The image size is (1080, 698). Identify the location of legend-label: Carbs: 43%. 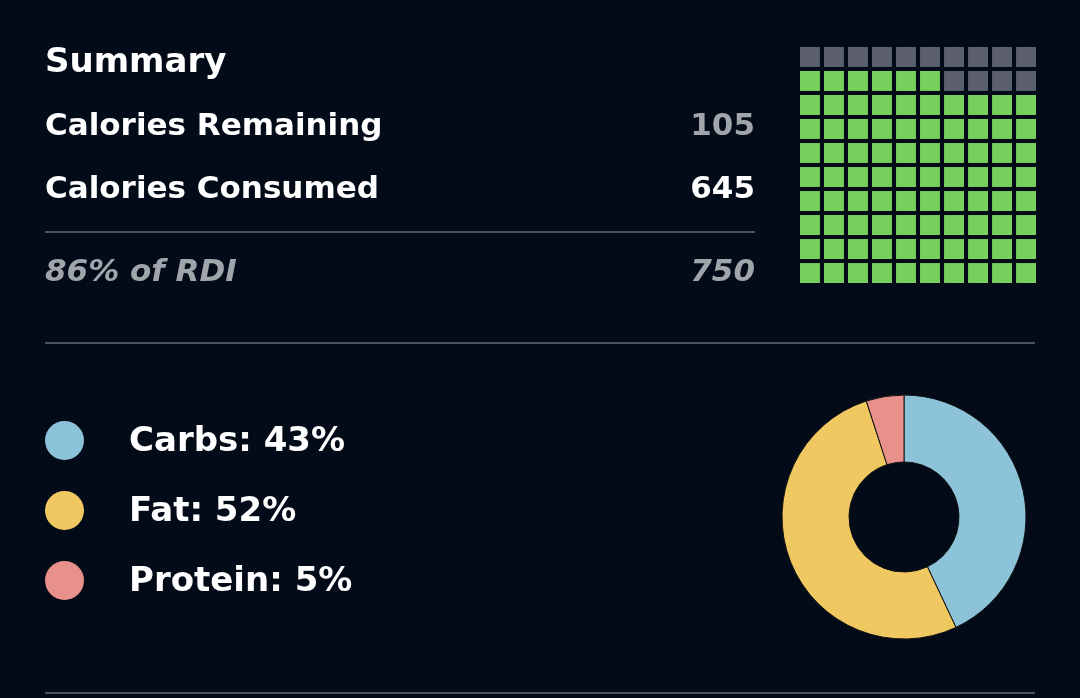
(237, 438).